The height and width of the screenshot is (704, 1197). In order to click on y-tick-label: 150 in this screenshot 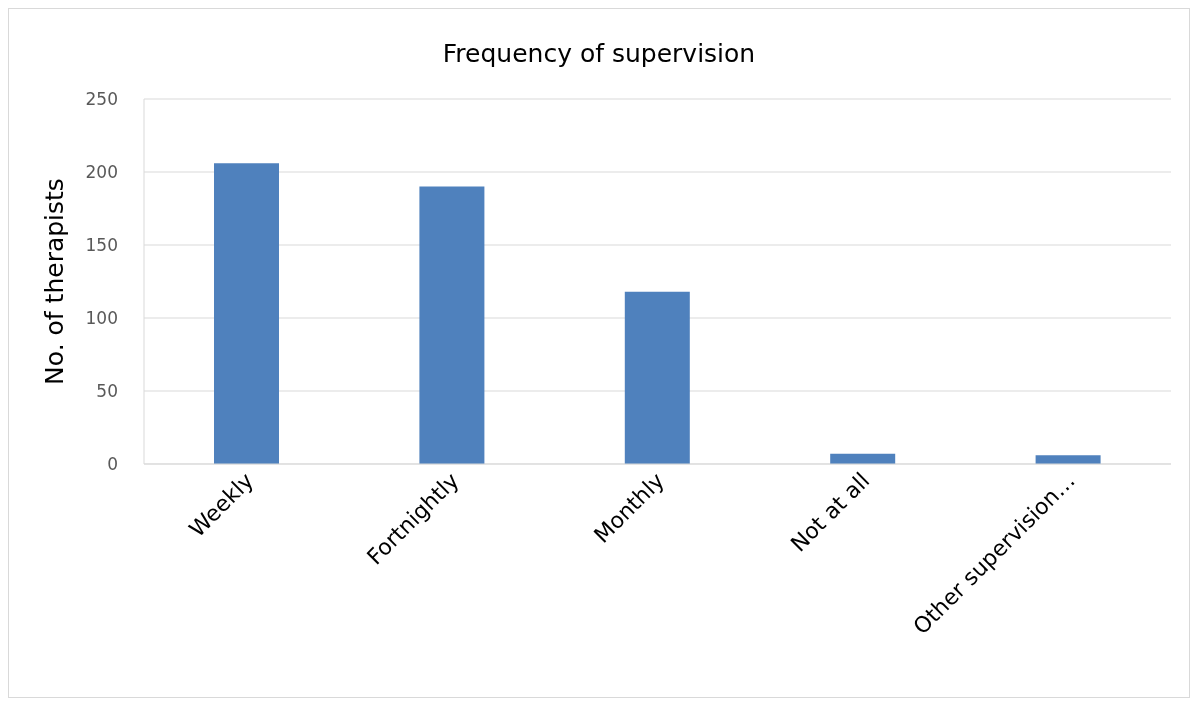, I will do `click(101, 245)`.